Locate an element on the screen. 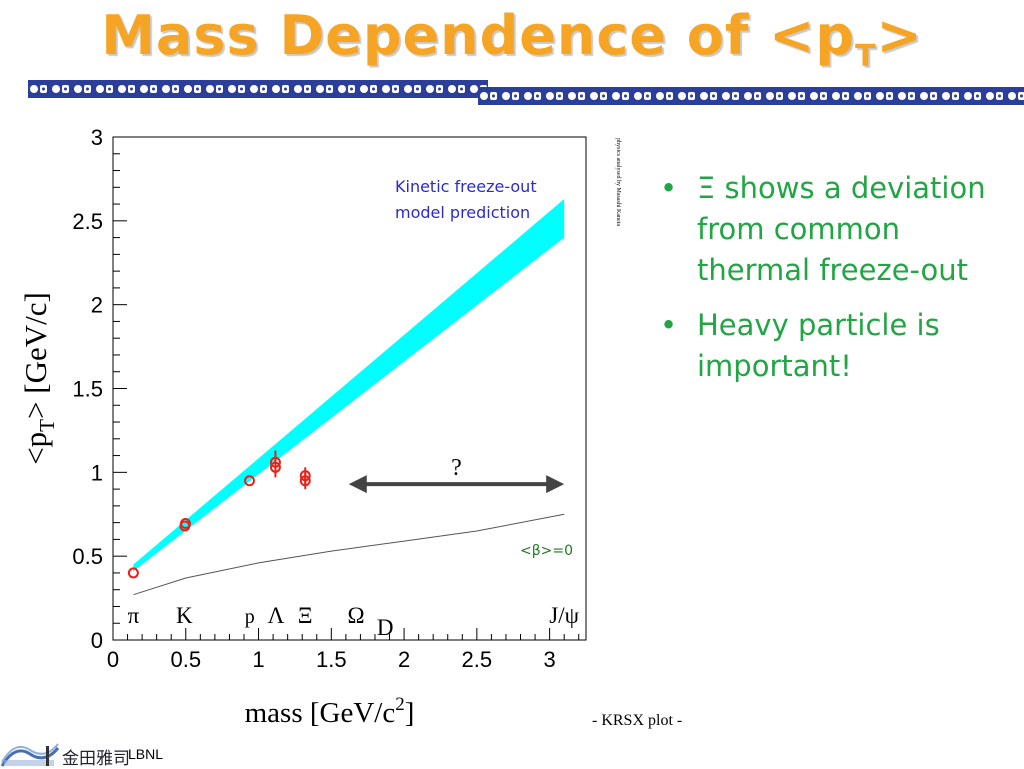  y-tick-label: 1 is located at coordinates (97, 472).